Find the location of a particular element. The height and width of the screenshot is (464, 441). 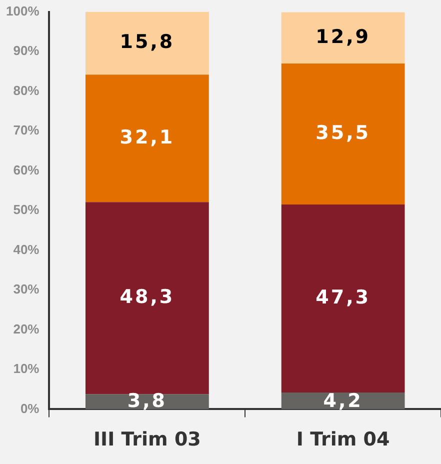

y-tick-label: 0% is located at coordinates (30, 408).